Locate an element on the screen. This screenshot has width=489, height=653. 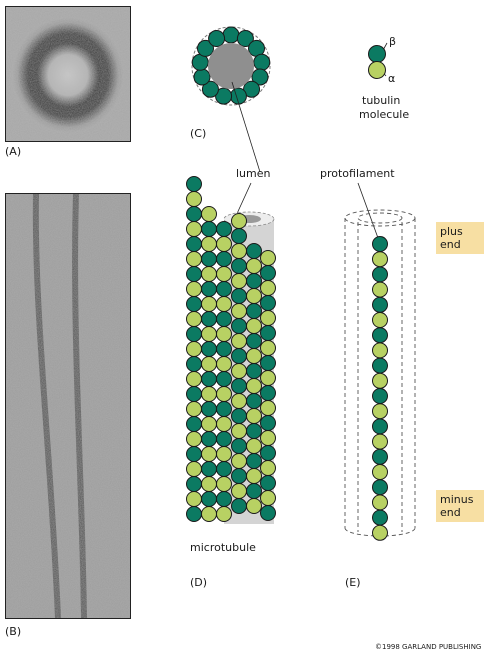
plus-end-label: plus end is located at coordinates (460, 238).